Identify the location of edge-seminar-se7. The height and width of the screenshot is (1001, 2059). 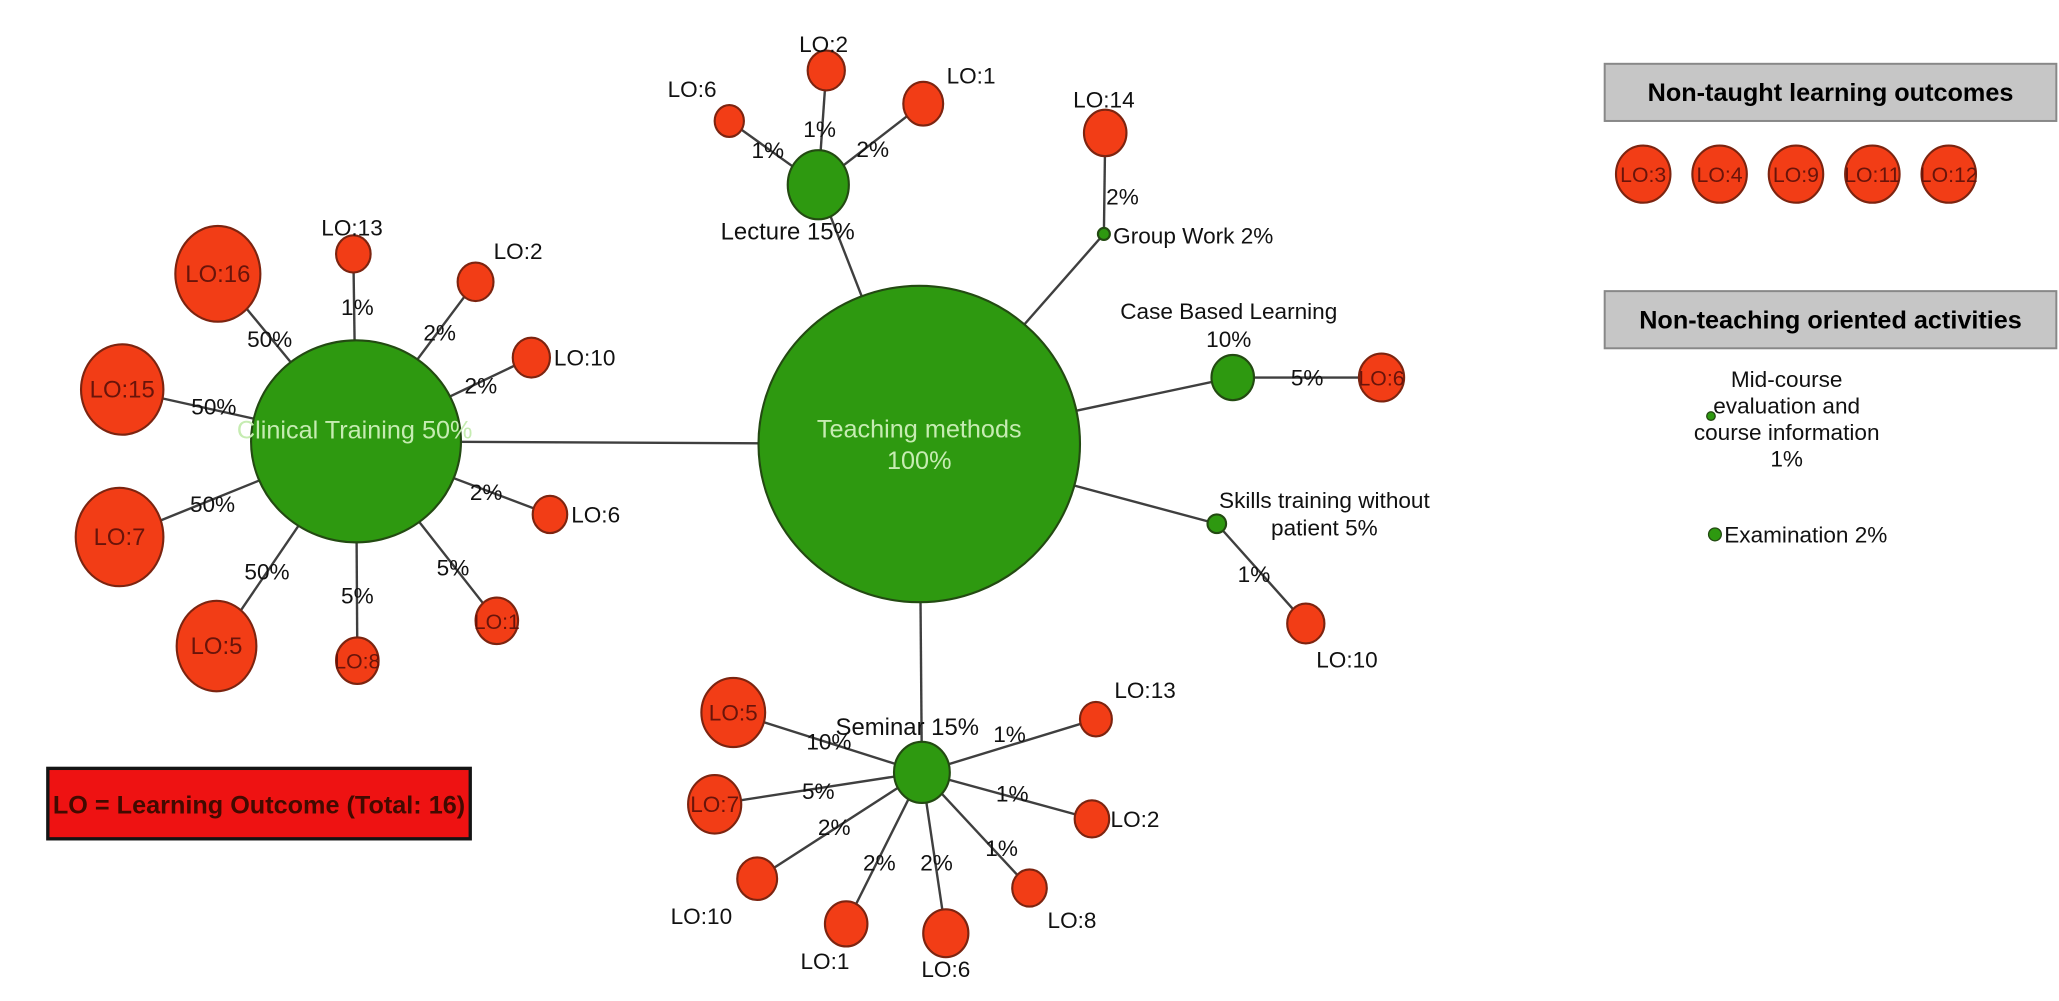
(818, 788).